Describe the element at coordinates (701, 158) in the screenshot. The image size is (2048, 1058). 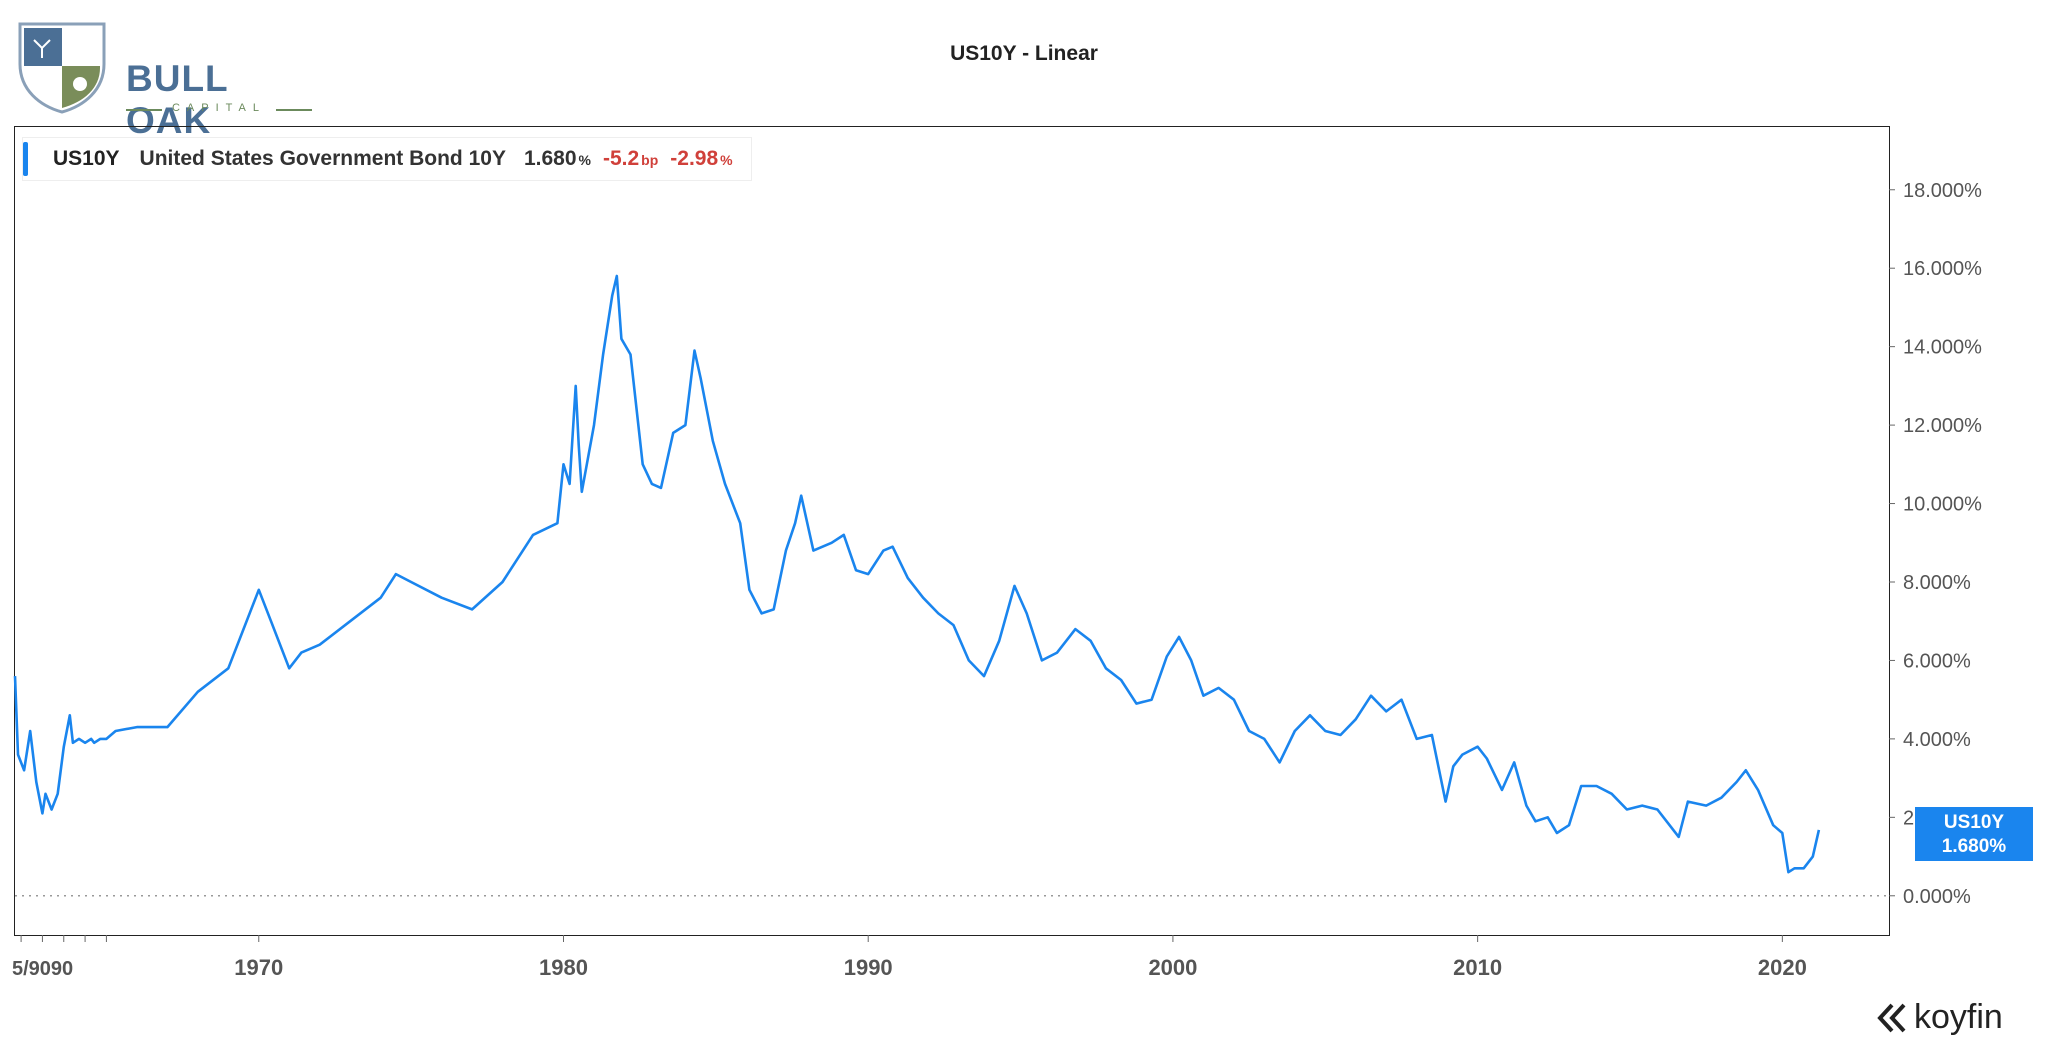
I see `legend-change-pct: -2.98%` at that location.